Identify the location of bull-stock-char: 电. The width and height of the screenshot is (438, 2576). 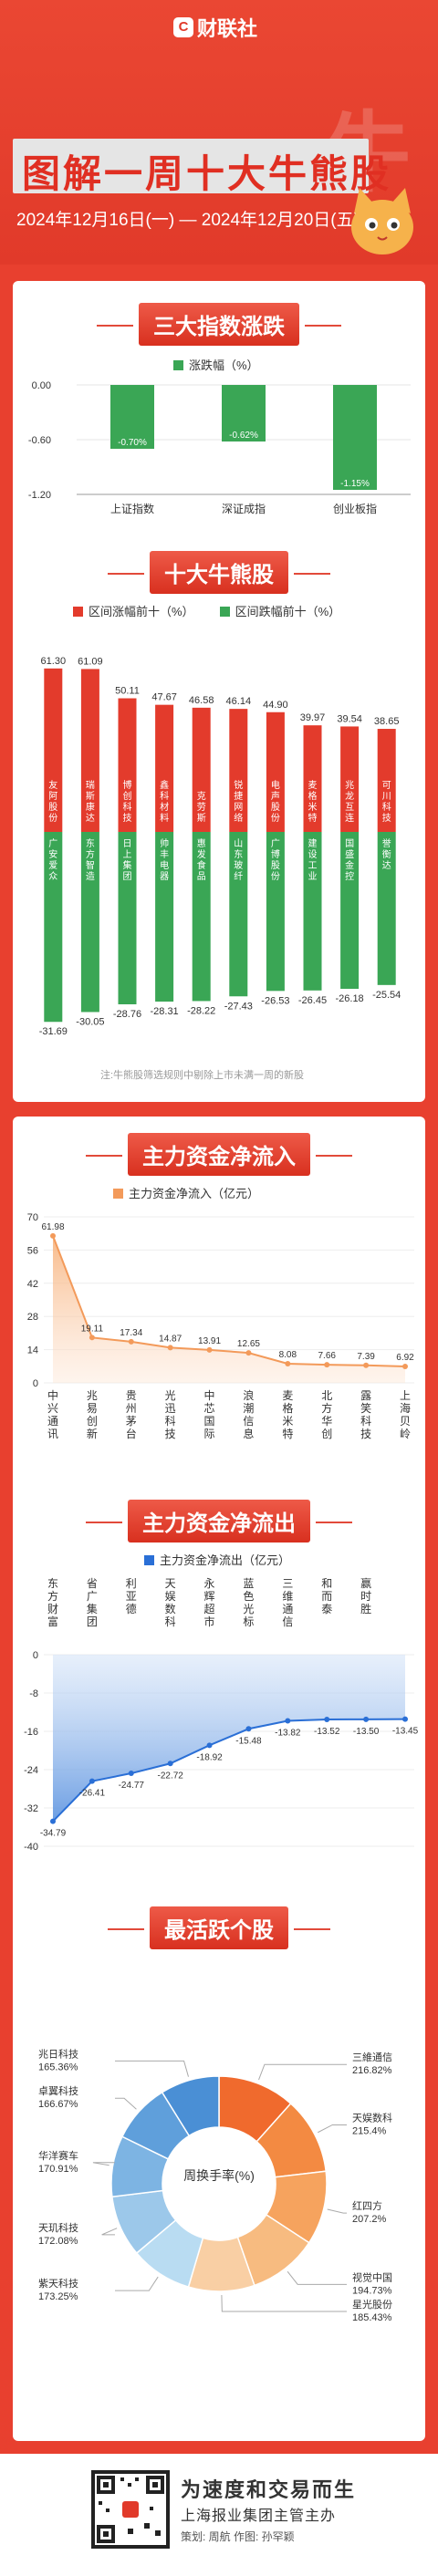
(275, 785).